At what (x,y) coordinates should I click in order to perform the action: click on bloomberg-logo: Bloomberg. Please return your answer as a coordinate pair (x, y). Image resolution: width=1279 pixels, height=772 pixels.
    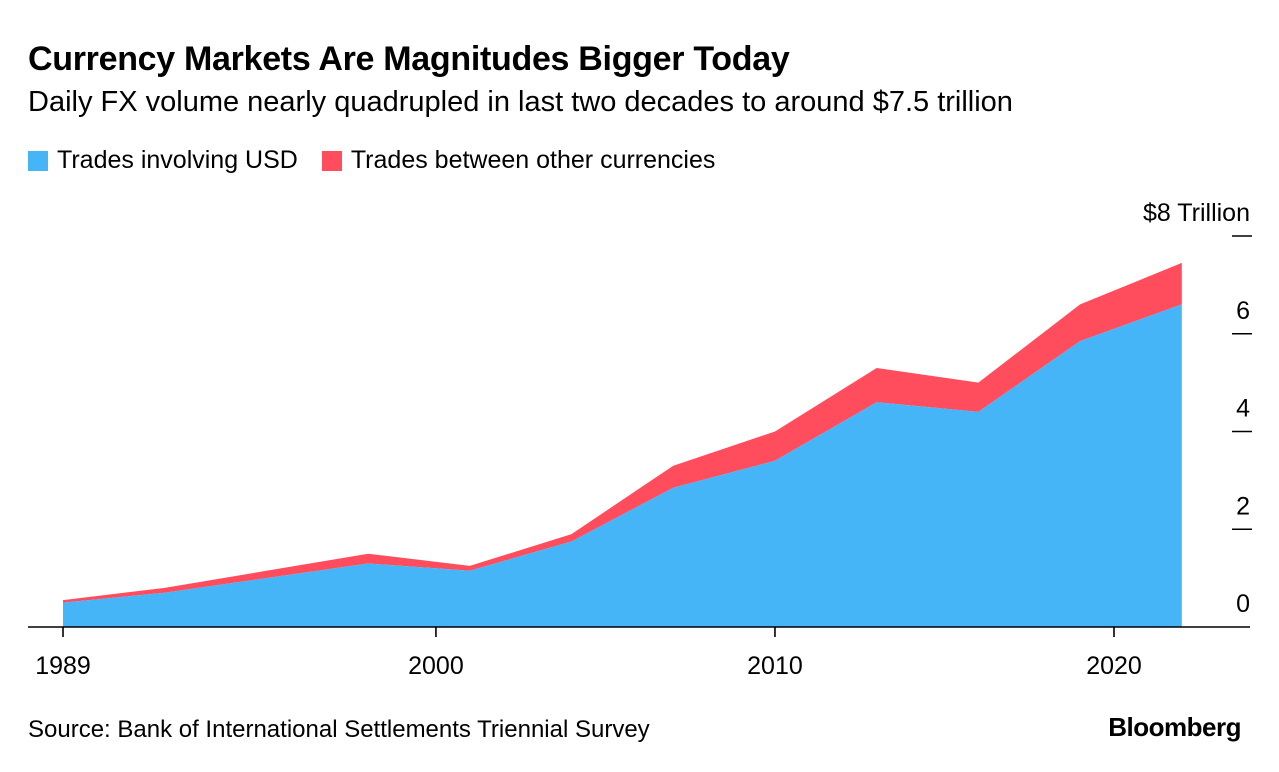
    Looking at the image, I should click on (1174, 727).